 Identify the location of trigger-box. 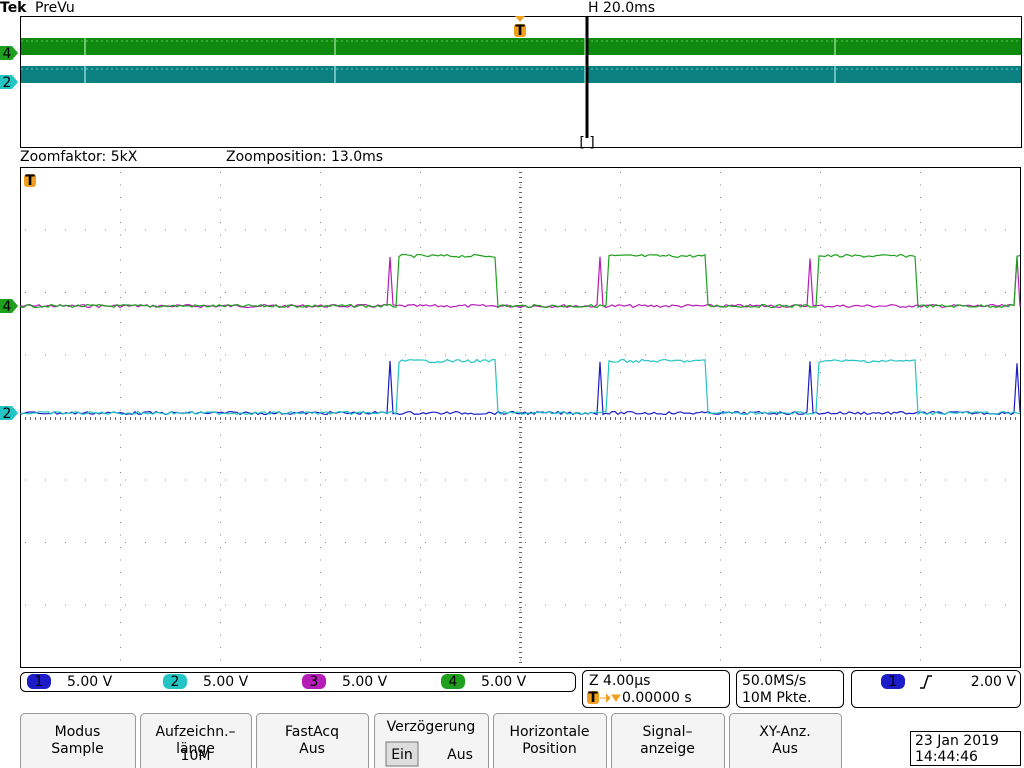
(936, 689).